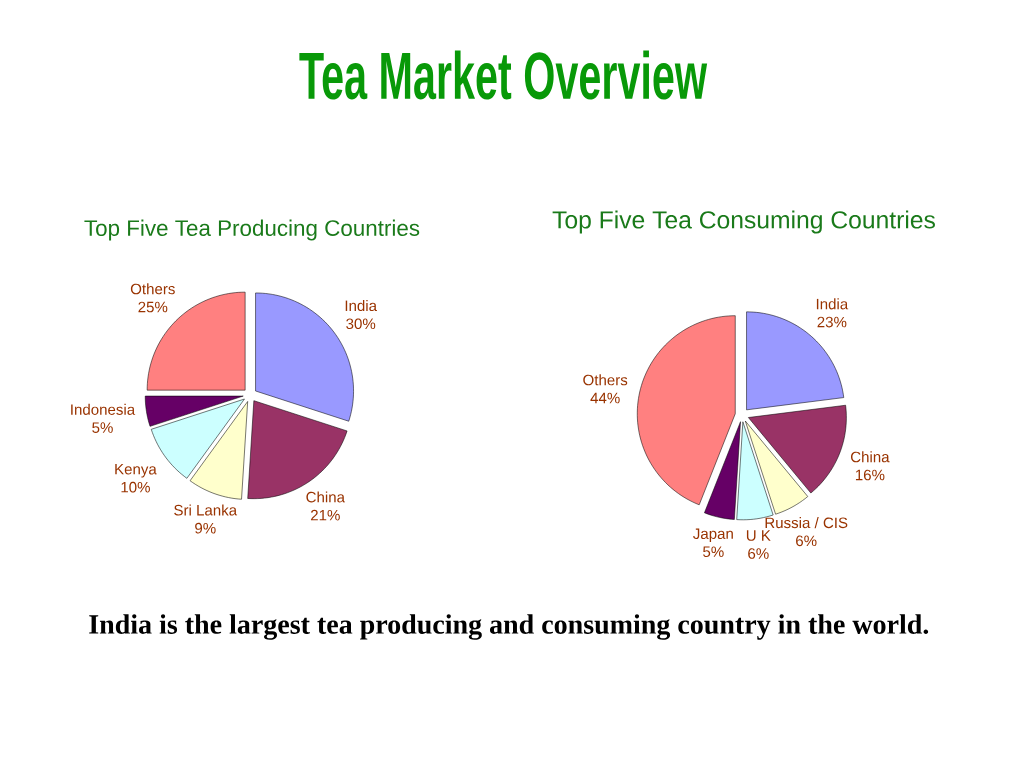  Describe the element at coordinates (605, 398) in the screenshot. I see `data-label: 44%` at that location.